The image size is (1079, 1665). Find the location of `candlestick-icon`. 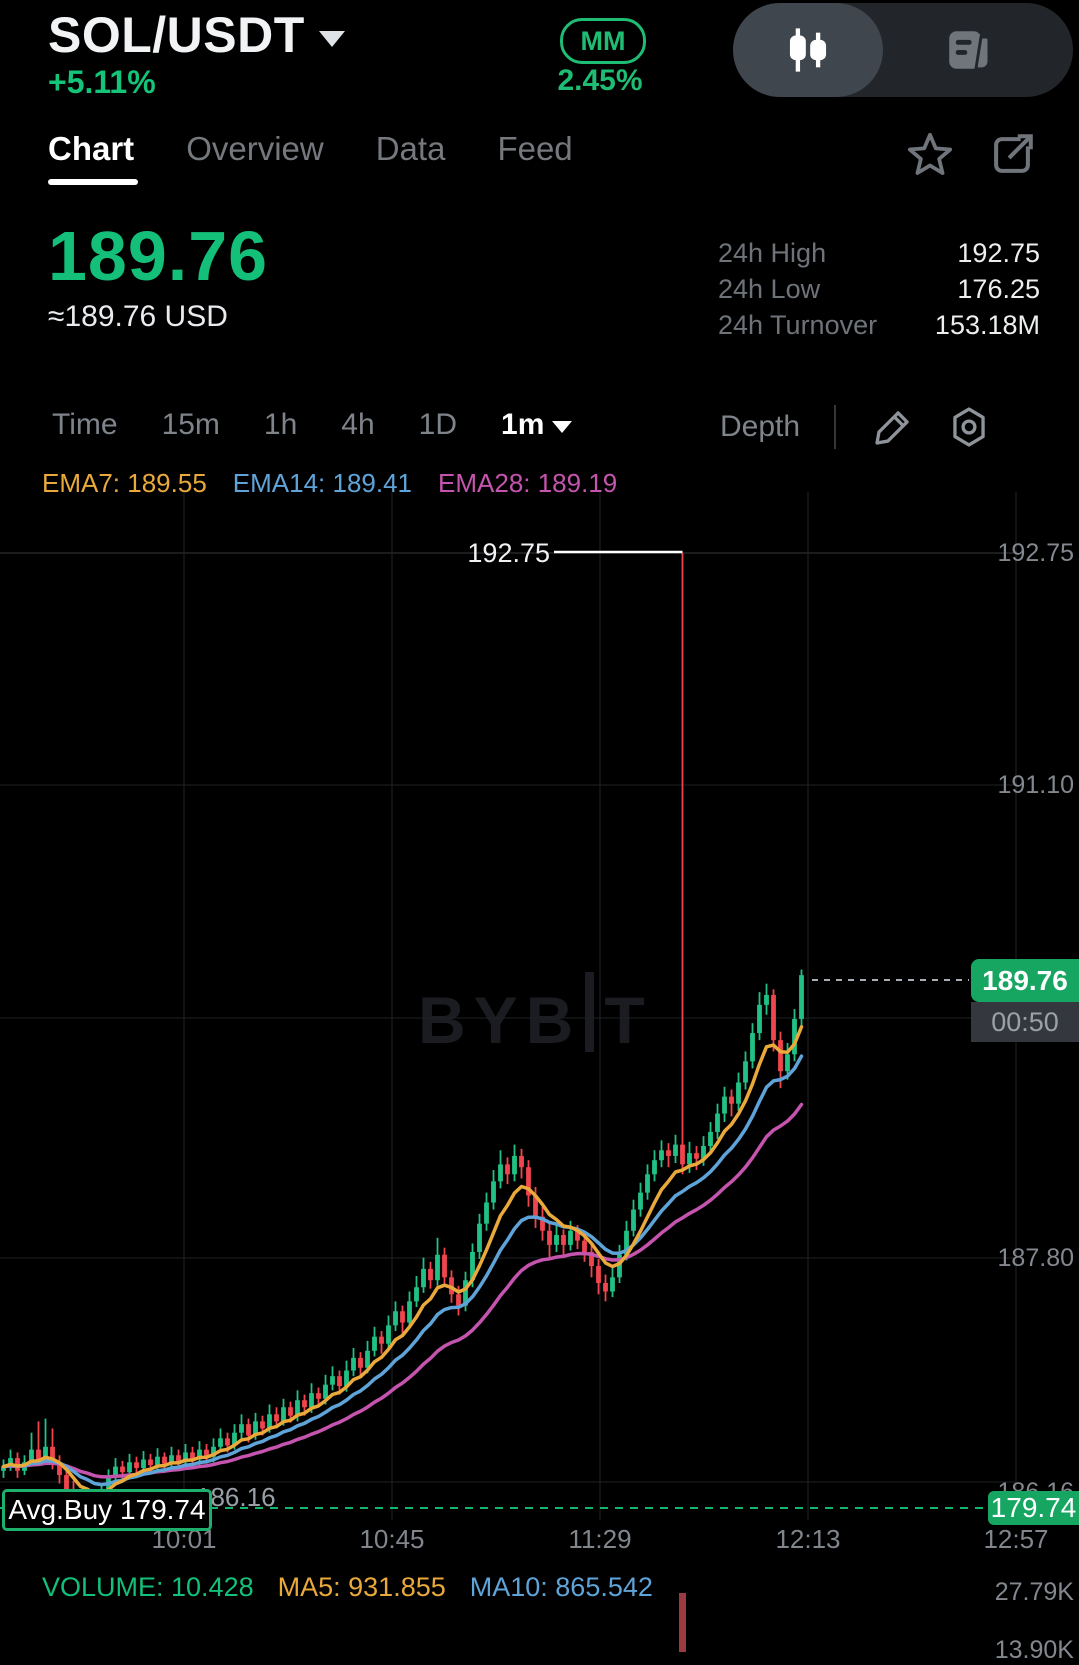

candlestick-icon is located at coordinates (808, 50).